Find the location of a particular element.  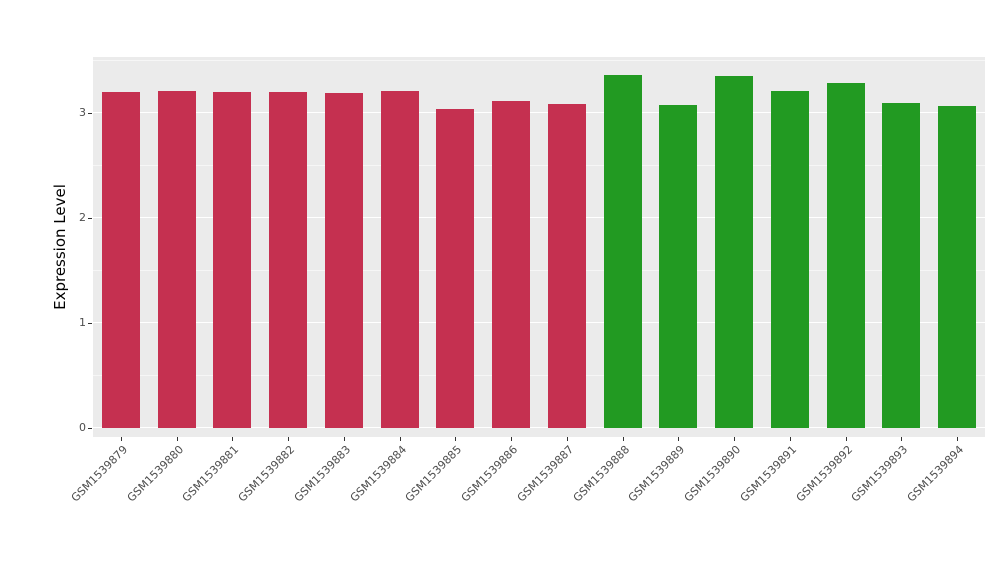

bar-GSM1539887 is located at coordinates (566, 265).